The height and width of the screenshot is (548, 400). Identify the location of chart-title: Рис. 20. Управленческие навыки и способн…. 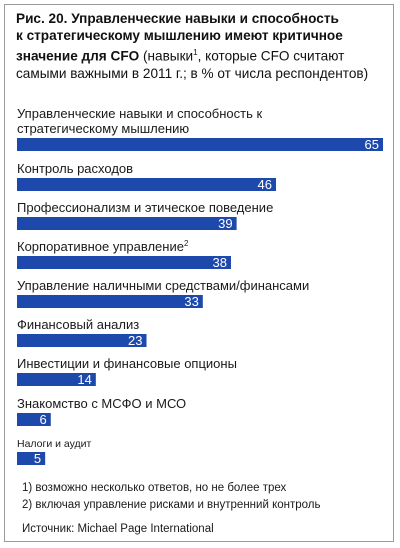
(202, 46).